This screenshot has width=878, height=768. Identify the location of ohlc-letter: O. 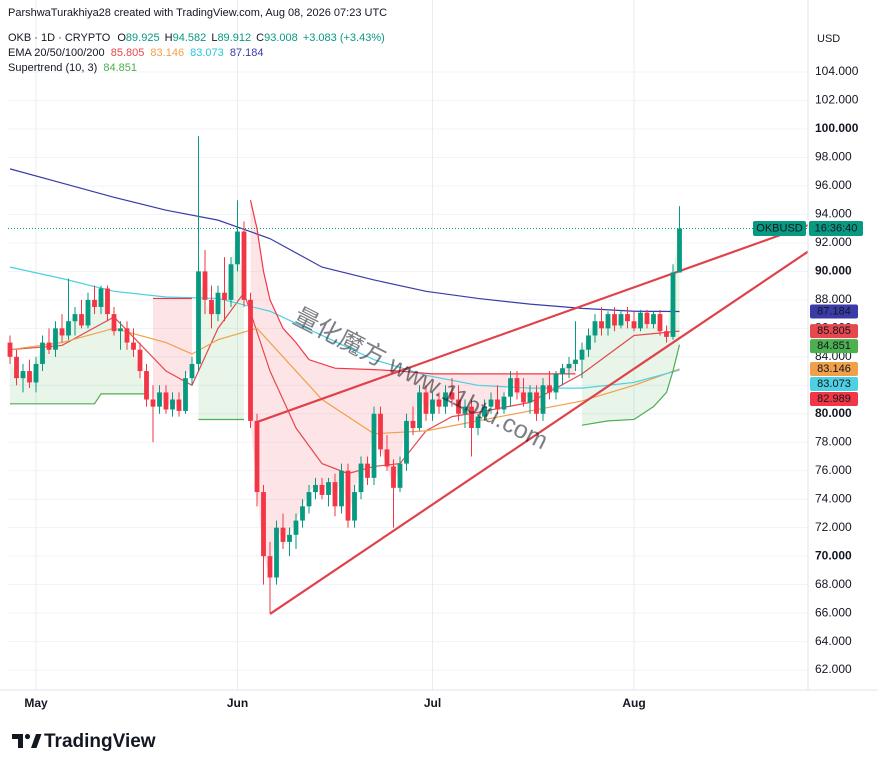
(121, 38).